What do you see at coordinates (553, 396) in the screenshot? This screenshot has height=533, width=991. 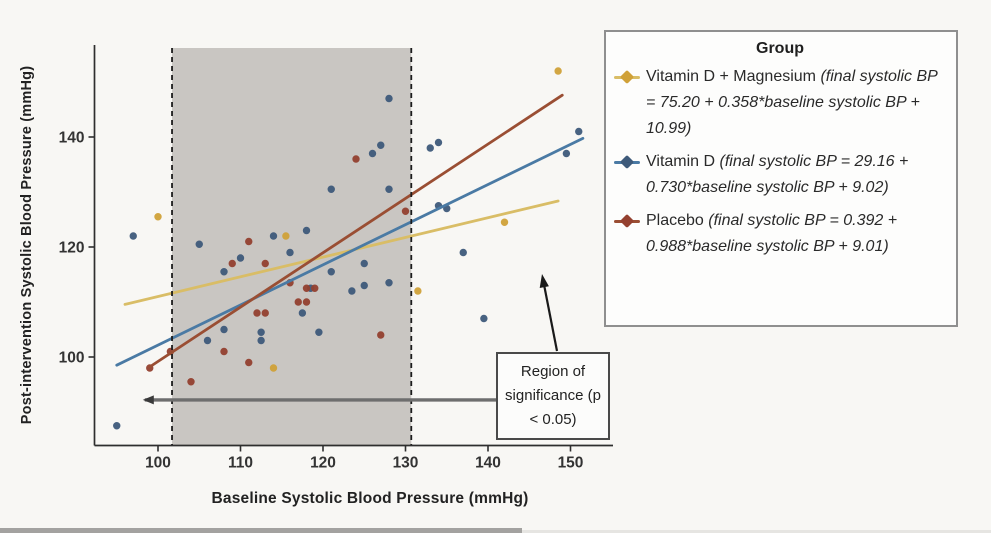 I see `region-of-significance-callout: Region of significance (p < 0.05)` at bounding box center [553, 396].